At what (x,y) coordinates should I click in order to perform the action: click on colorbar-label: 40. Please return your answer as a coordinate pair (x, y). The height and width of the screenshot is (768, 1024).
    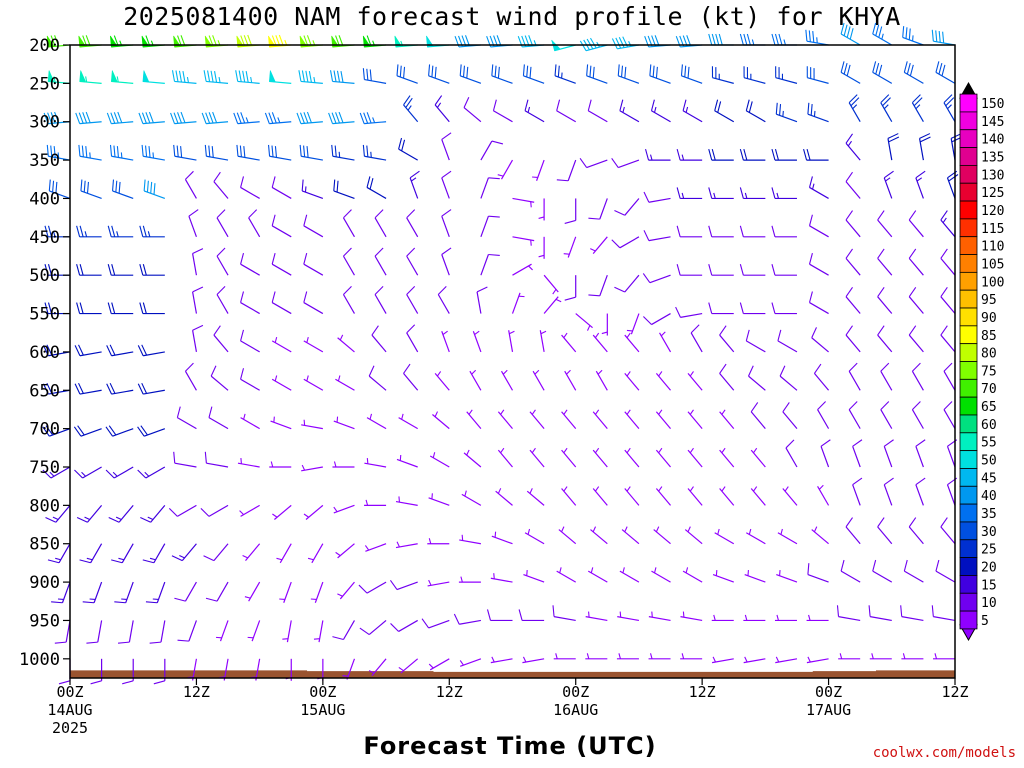
    Looking at the image, I should click on (989, 496).